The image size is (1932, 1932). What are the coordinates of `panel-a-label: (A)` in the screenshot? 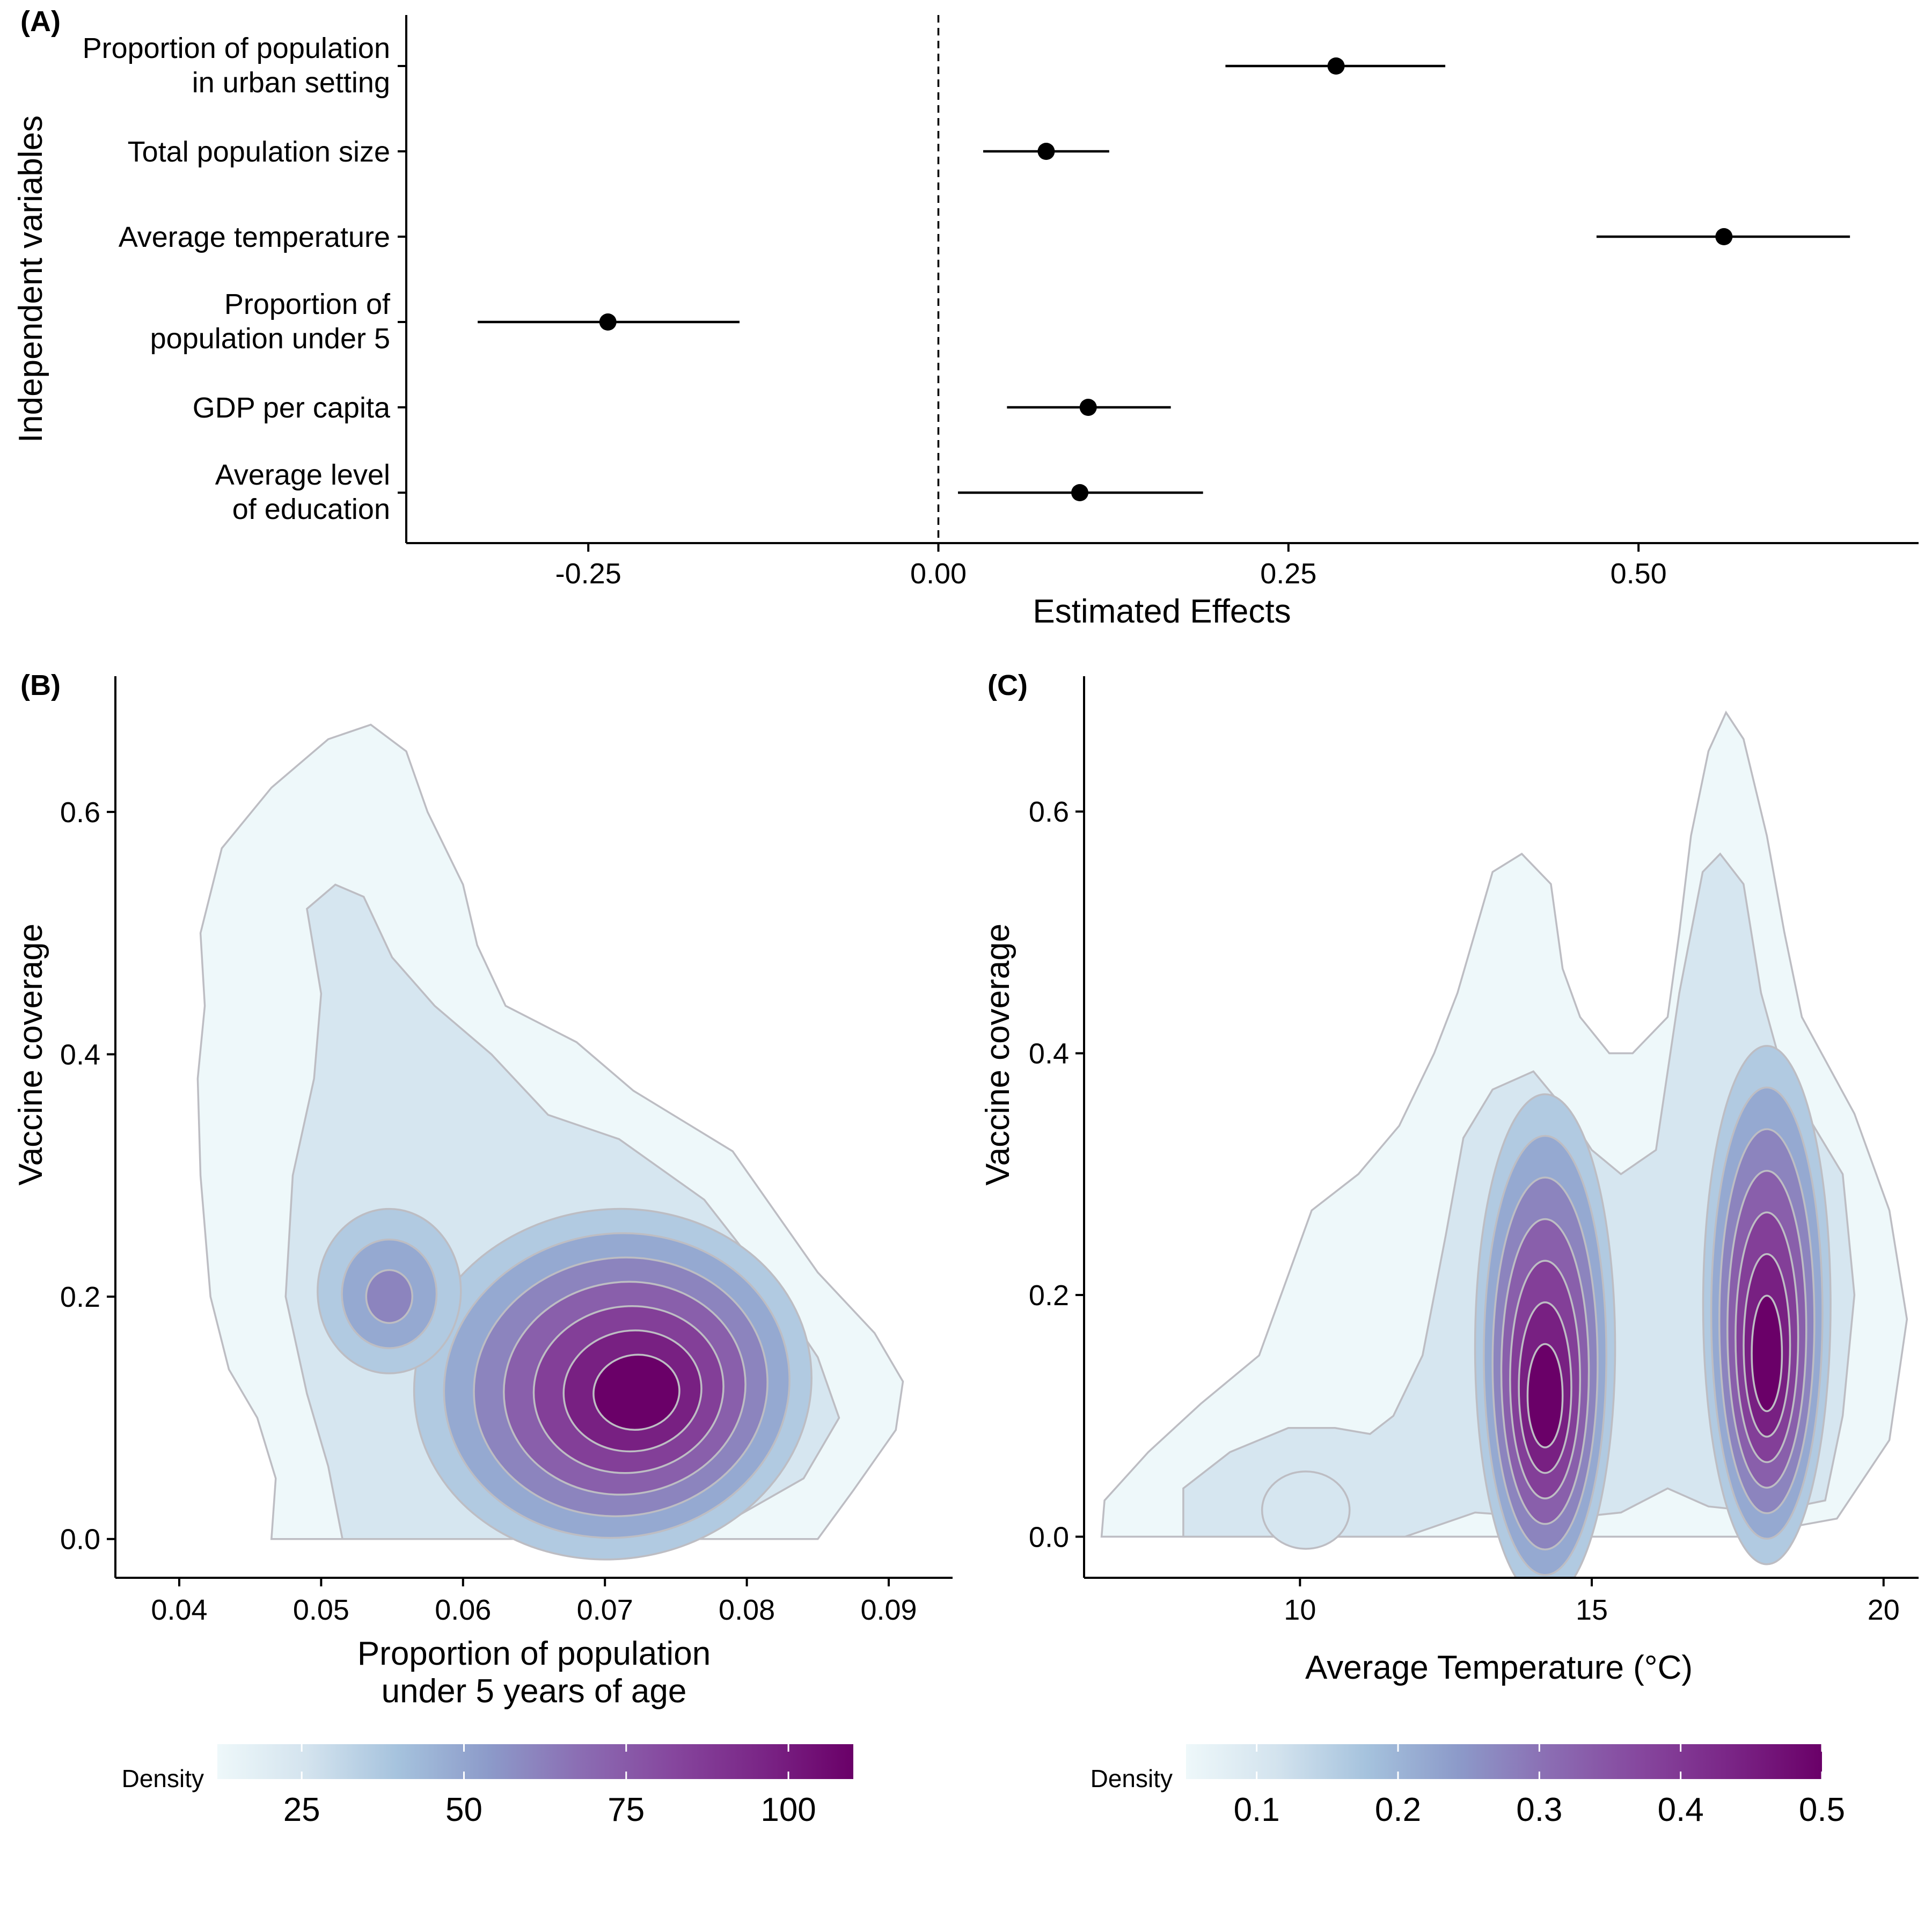 It's located at (40, 21).